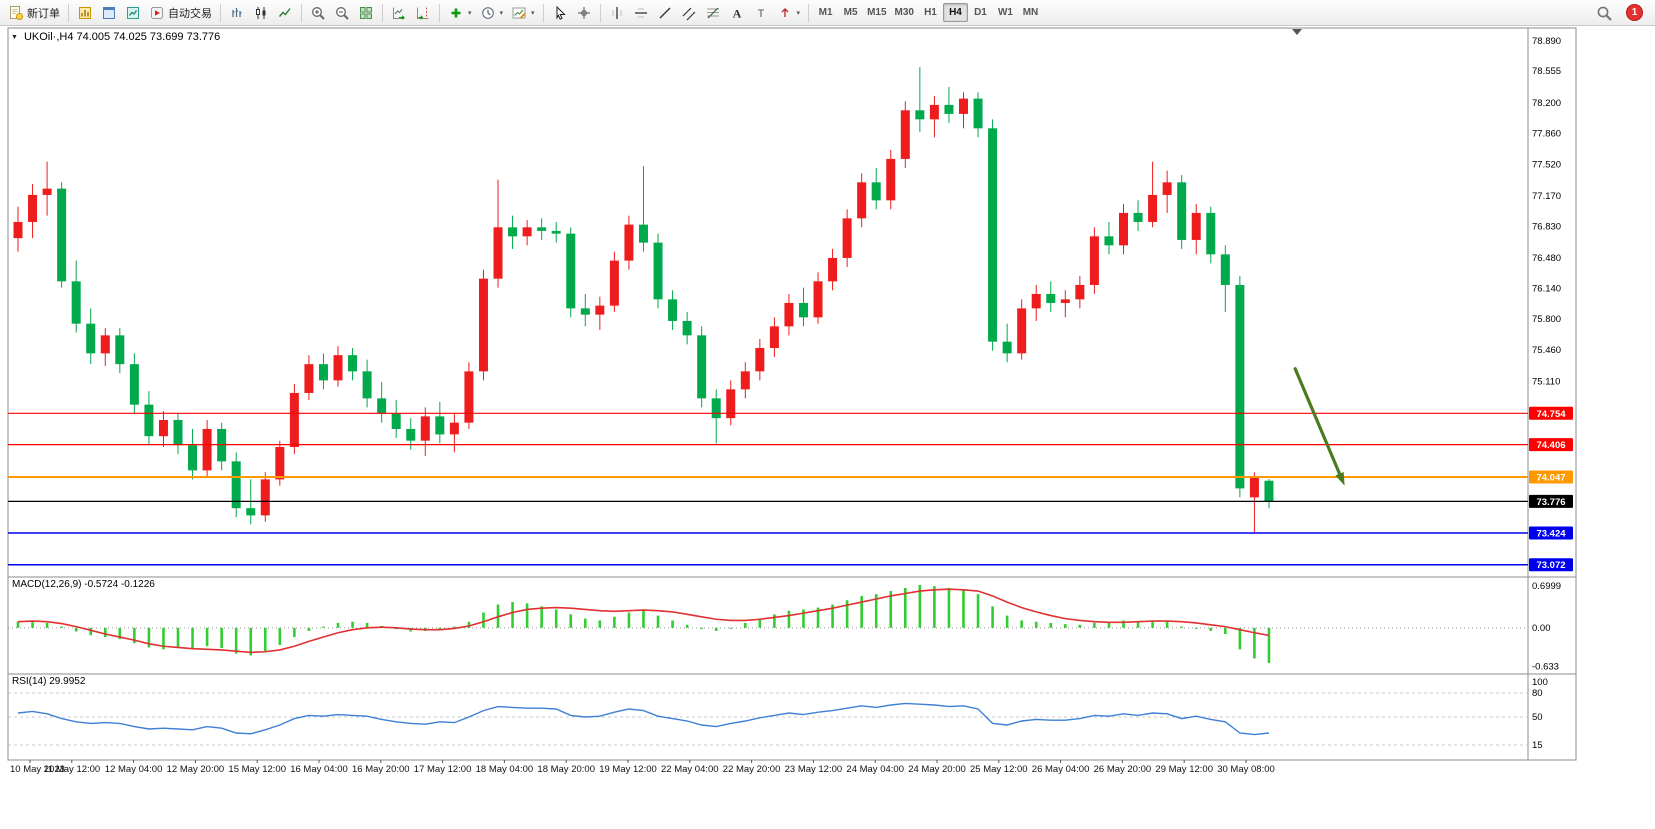 The width and height of the screenshot is (1655, 829). Describe the element at coordinates (492, 13) in the screenshot. I see `periods-button: ▾` at that location.